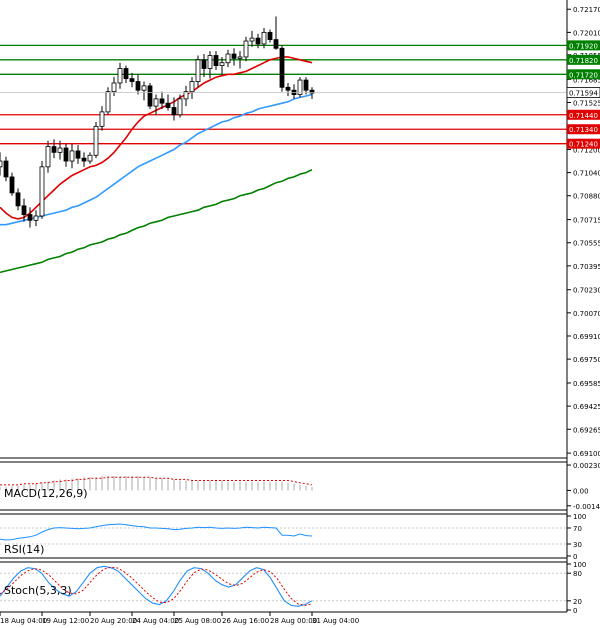 The image size is (600, 628). Describe the element at coordinates (245, 621) in the screenshot. I see `x-tick-label: 26 Aug 16:00` at that location.